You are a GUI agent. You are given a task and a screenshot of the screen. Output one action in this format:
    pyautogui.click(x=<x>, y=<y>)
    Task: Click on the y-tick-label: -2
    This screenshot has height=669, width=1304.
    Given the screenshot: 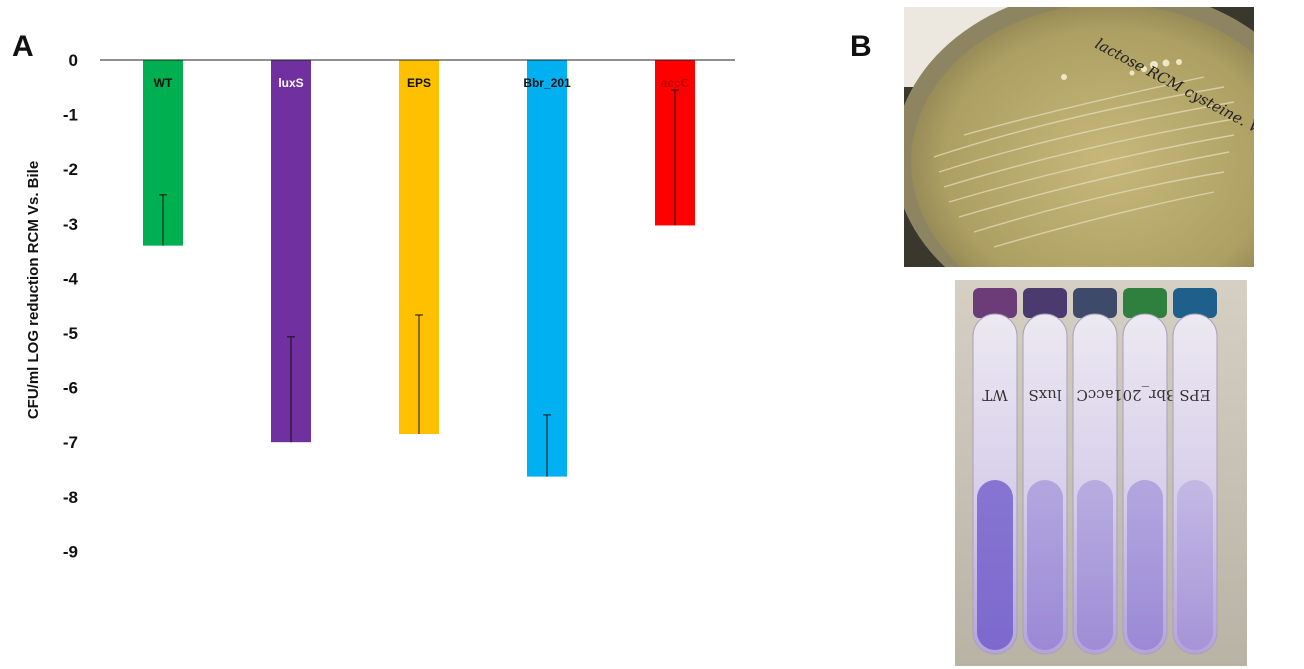 What is the action you would take?
    pyautogui.click(x=70, y=169)
    